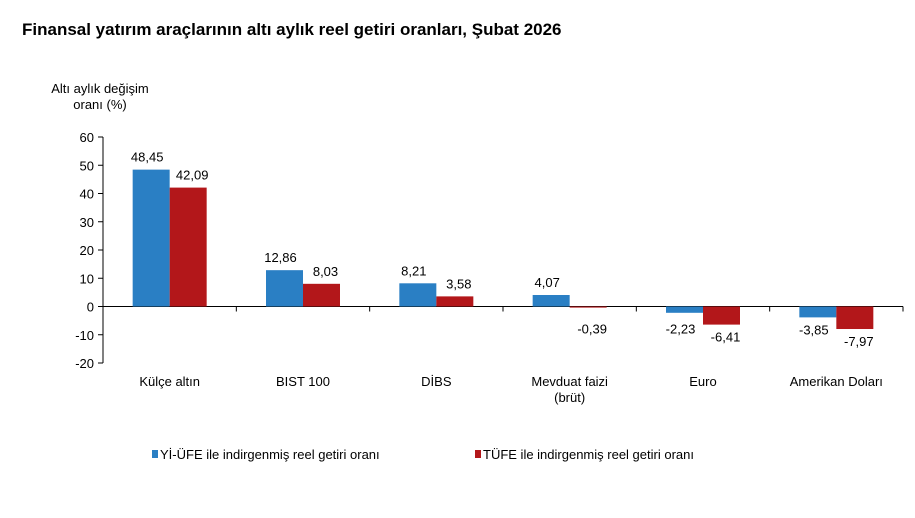 The height and width of the screenshot is (518, 915). I want to click on data-label: -3,85, so click(814, 329).